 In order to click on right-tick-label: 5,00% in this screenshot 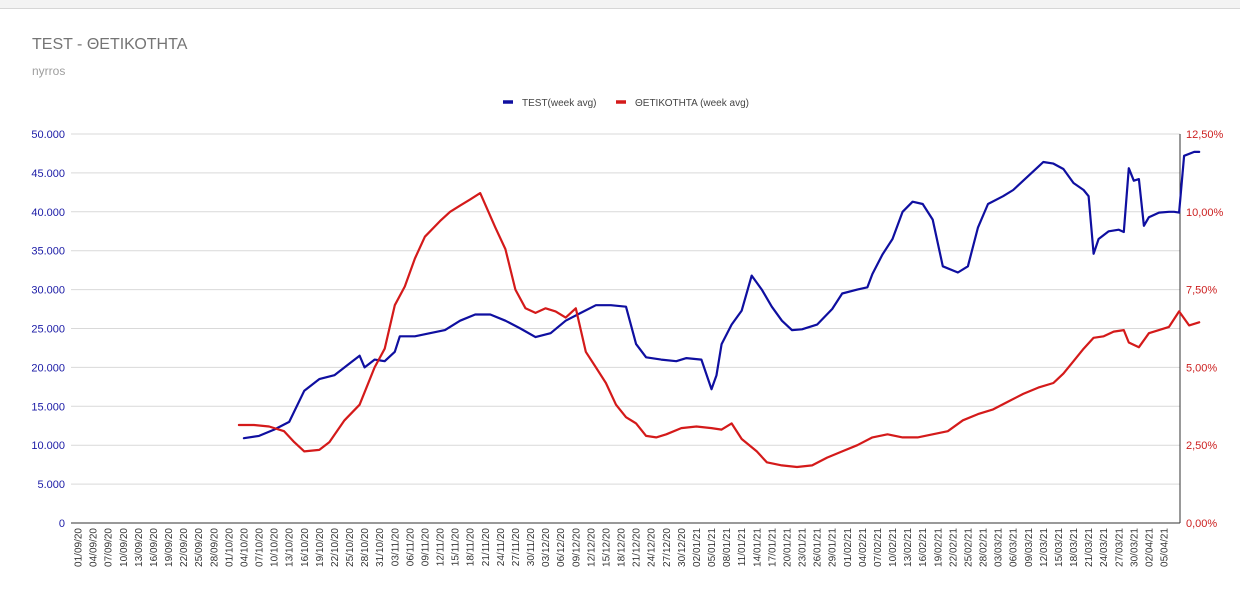, I will do `click(1201, 368)`.